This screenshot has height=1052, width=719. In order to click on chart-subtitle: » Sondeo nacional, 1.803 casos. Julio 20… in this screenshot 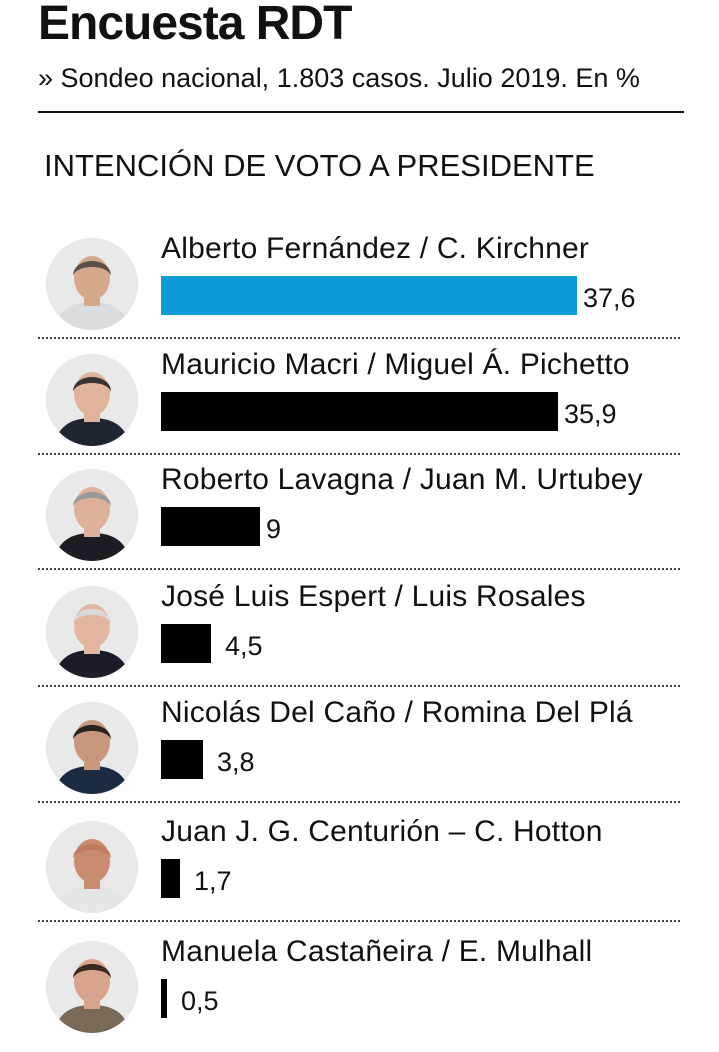, I will do `click(339, 78)`.